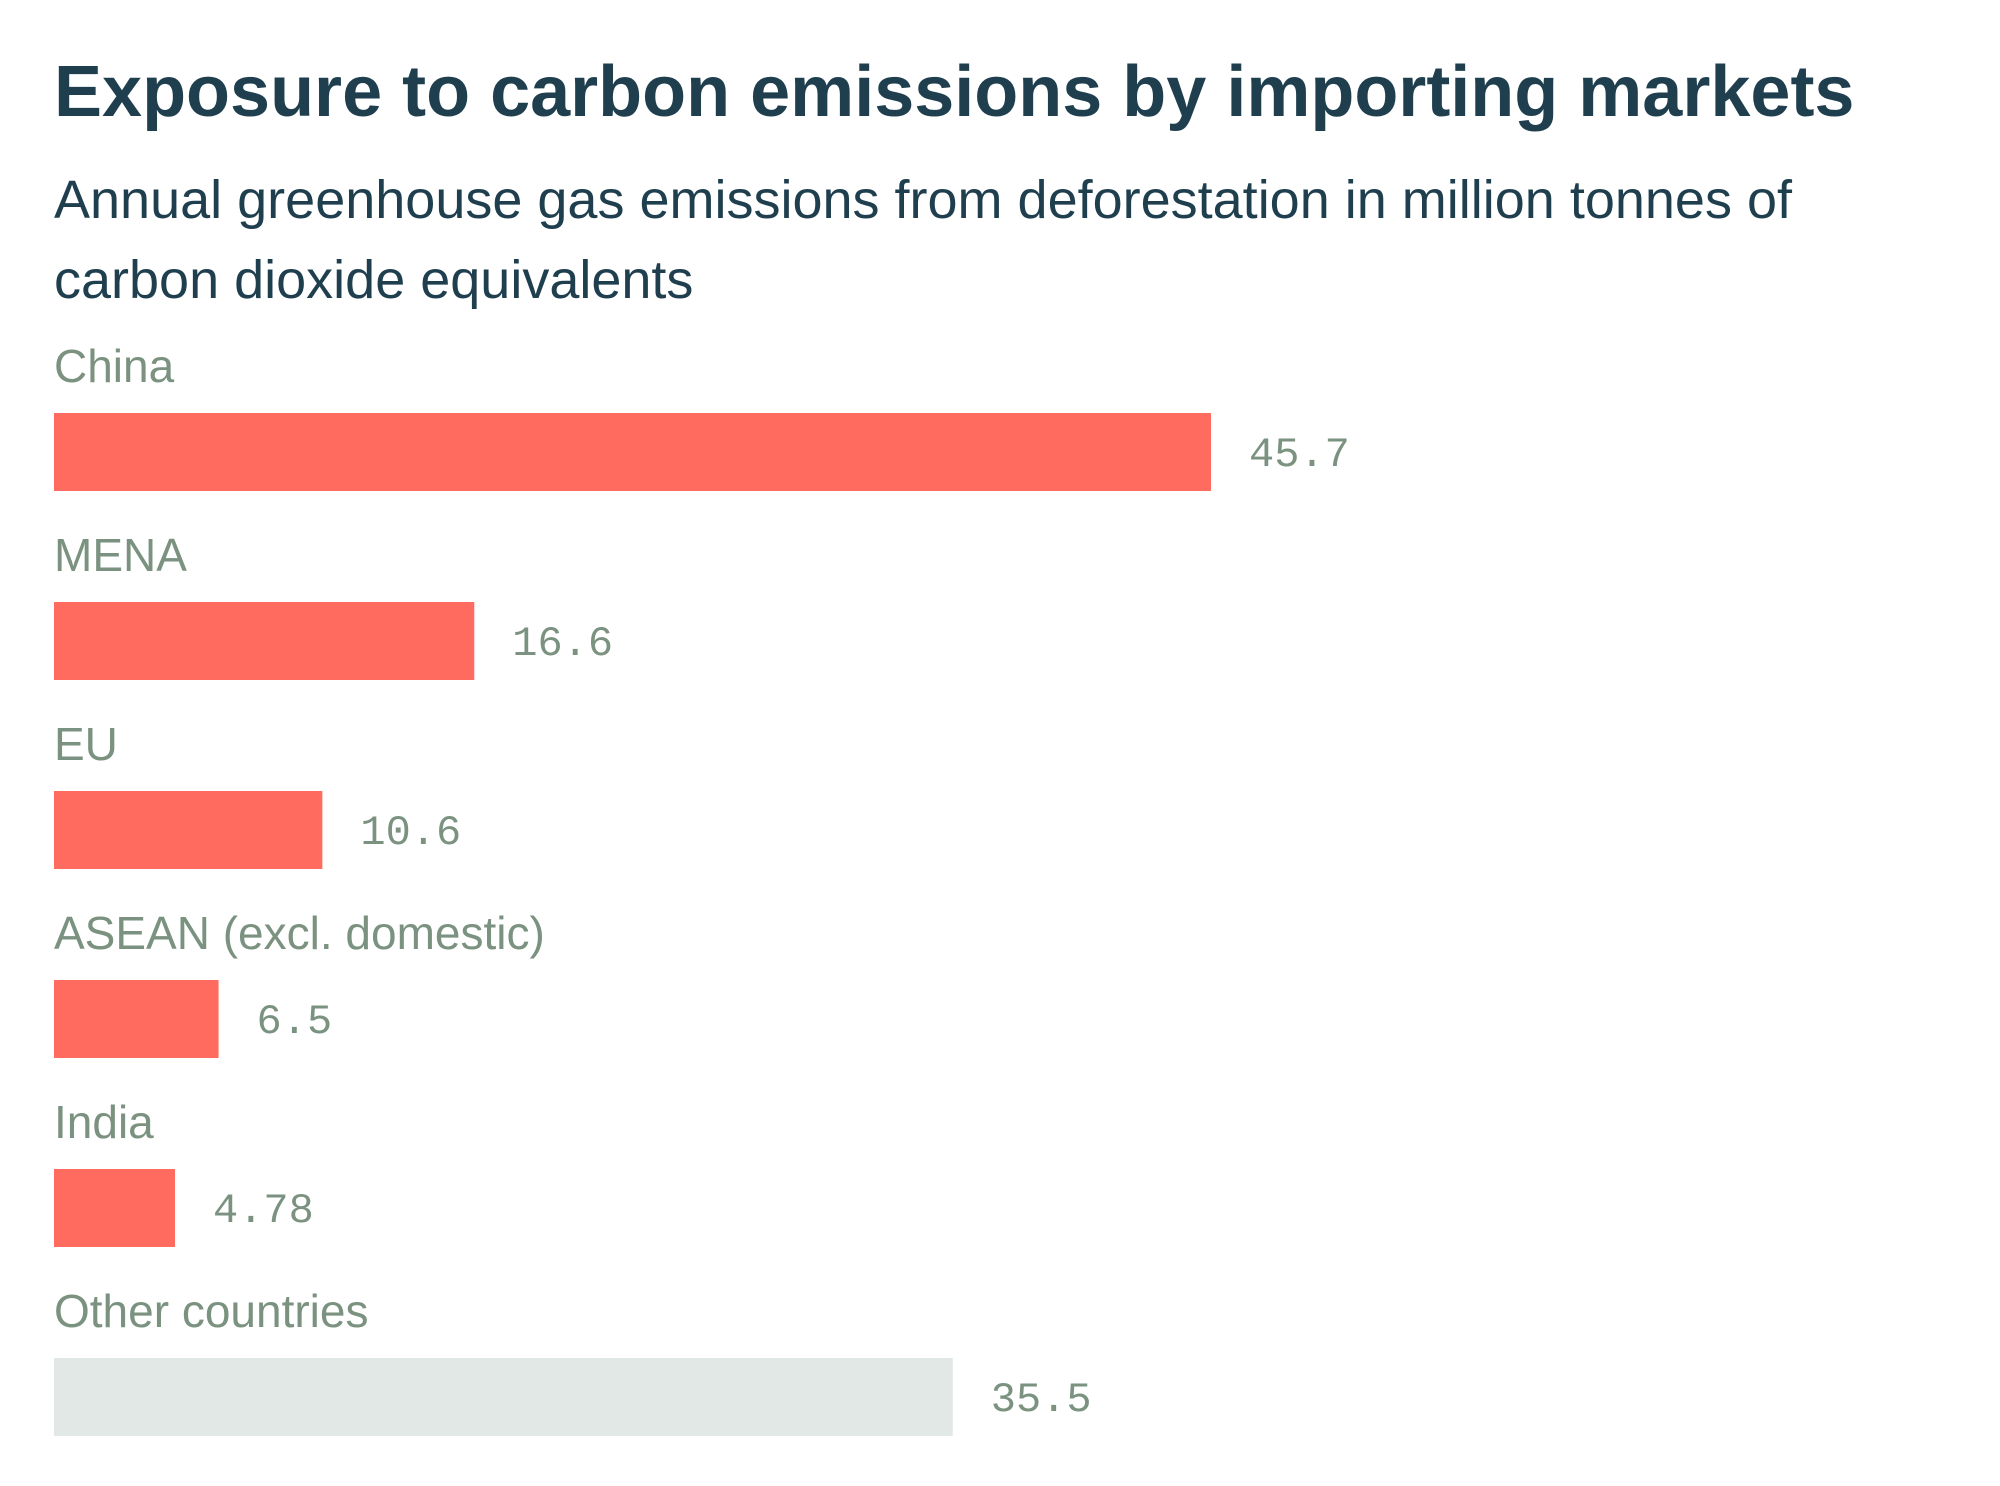 This screenshot has width=2000, height=1486. Describe the element at coordinates (86, 744) in the screenshot. I see `category-label-eu: EU` at that location.